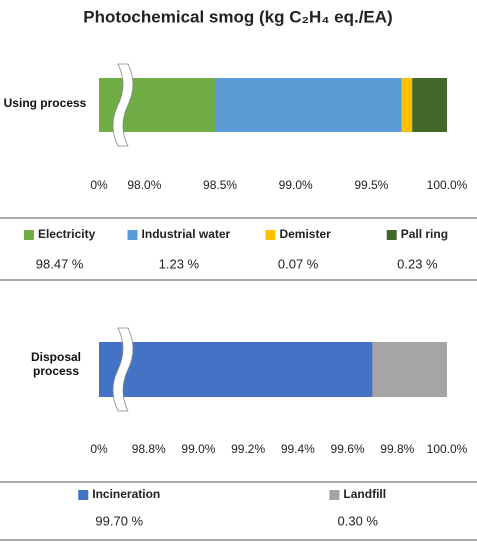  What do you see at coordinates (417, 263) in the screenshot?
I see `value-label: 0.23 %` at bounding box center [417, 263].